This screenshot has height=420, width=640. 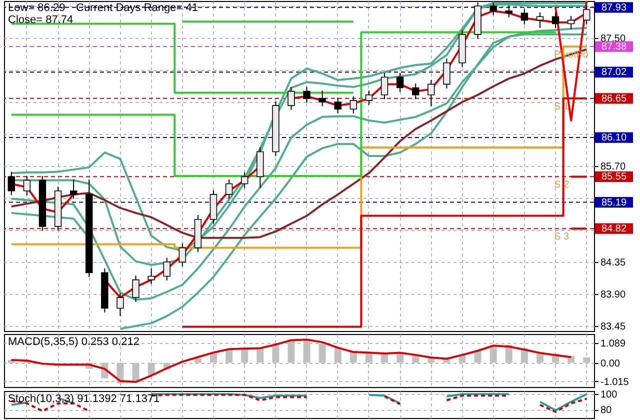 I want to click on annotation: Current Days Range= 41, so click(x=137, y=8).